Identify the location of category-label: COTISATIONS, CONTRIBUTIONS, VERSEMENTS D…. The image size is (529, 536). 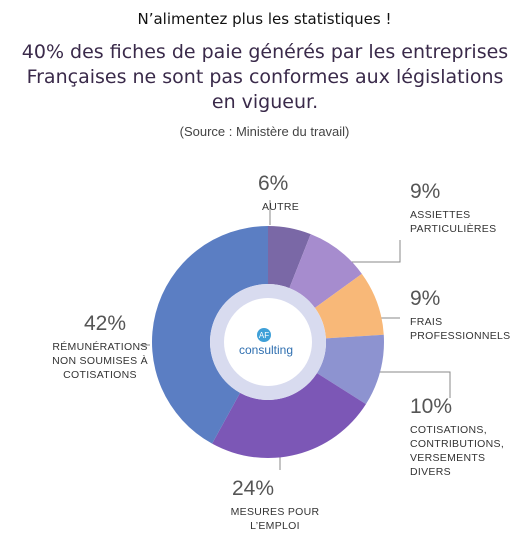
(457, 451).